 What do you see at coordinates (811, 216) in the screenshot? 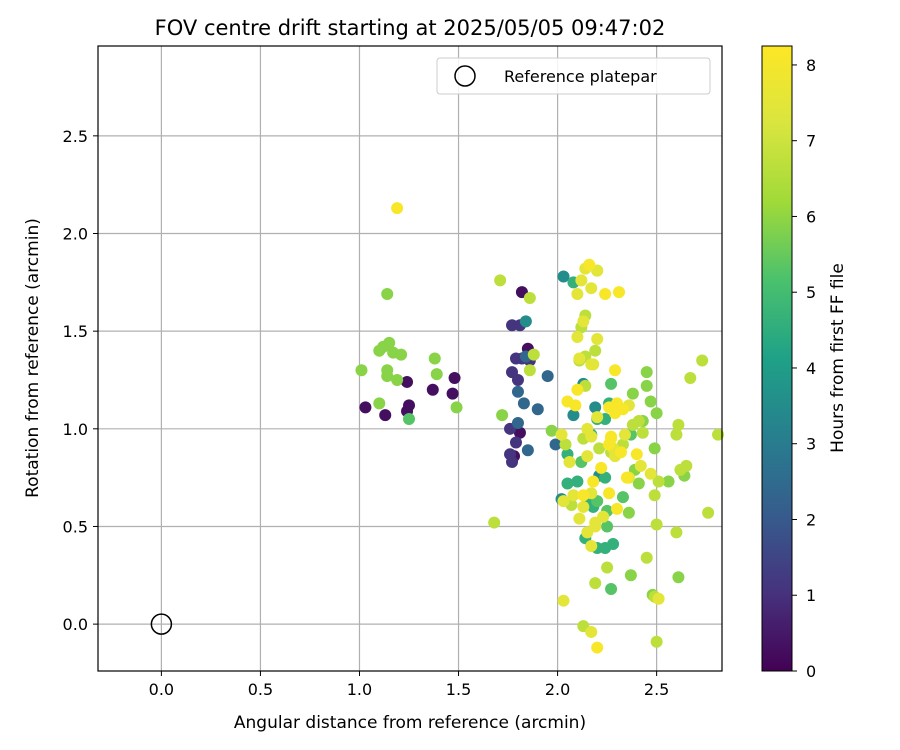
I see `colorbar-tick-label: 6` at bounding box center [811, 216].